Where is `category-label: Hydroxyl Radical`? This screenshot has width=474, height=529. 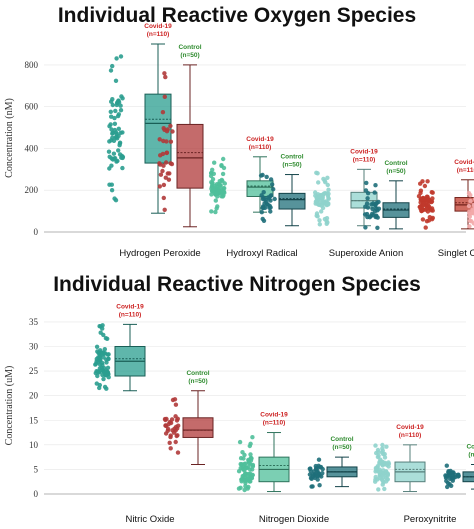
category-label: Hydroxyl Radical is located at coordinates (261, 253).